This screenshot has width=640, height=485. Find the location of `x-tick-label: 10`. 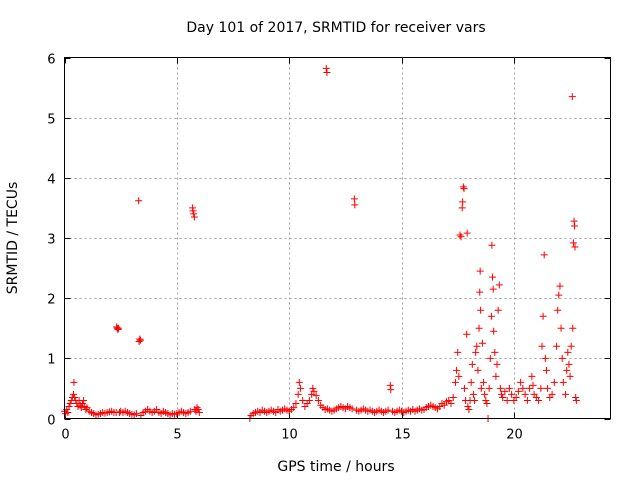

x-tick-label: 10 is located at coordinates (289, 435).